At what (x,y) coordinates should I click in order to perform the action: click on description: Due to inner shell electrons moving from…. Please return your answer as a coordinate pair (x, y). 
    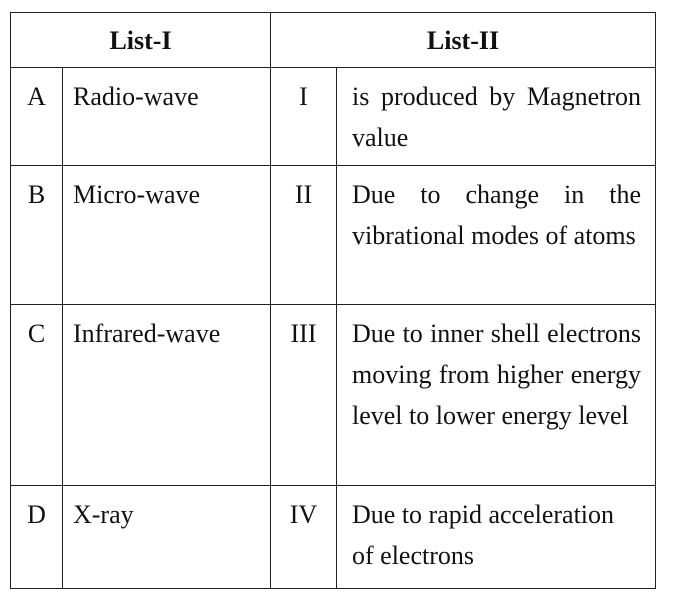
    Looking at the image, I should click on (496, 395).